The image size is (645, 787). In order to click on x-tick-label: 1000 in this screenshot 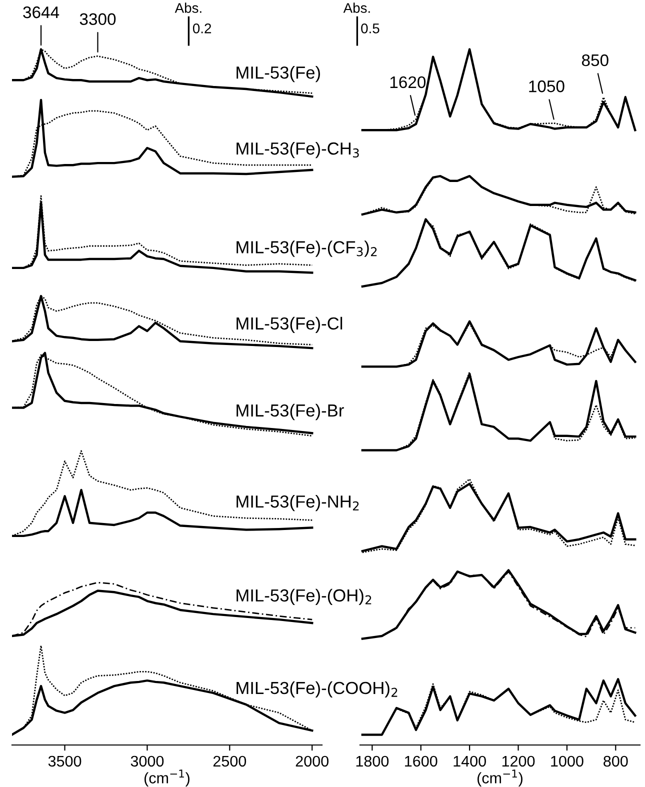, I will do `click(567, 761)`.